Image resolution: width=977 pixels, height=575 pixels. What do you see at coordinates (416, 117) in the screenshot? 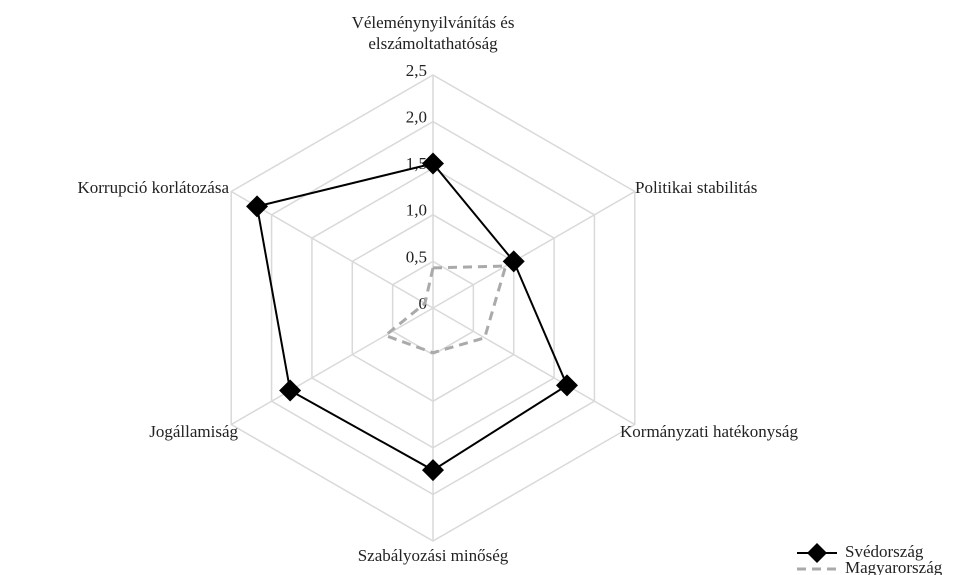
I see `r-tick-label: 2,0` at bounding box center [416, 117].